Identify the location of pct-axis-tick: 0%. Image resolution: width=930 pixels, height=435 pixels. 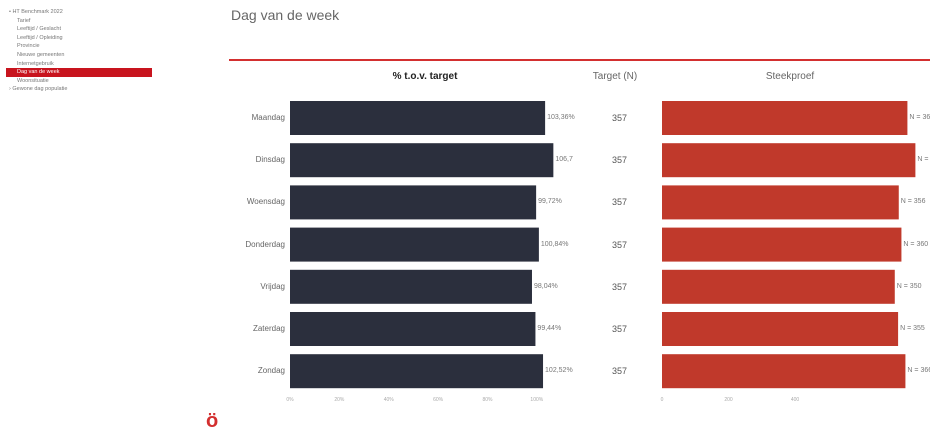
(290, 400).